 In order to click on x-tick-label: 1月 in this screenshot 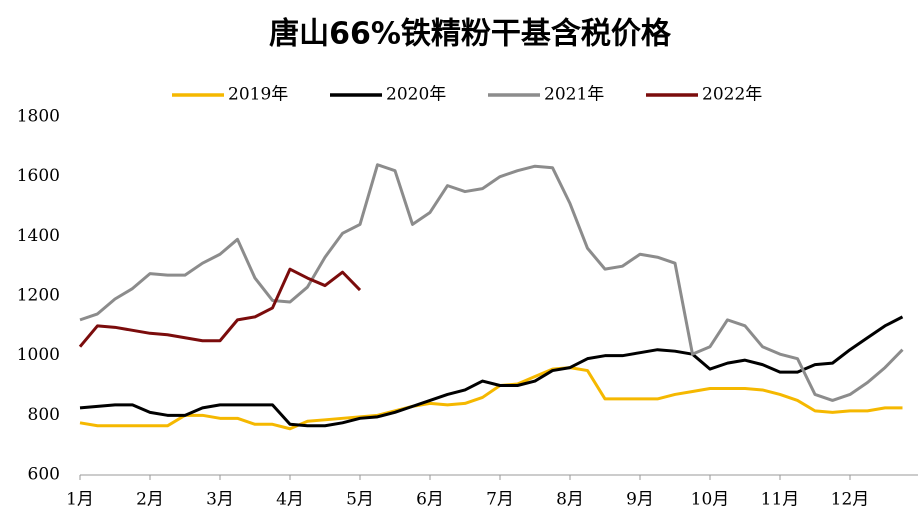, I will do `click(80, 500)`.